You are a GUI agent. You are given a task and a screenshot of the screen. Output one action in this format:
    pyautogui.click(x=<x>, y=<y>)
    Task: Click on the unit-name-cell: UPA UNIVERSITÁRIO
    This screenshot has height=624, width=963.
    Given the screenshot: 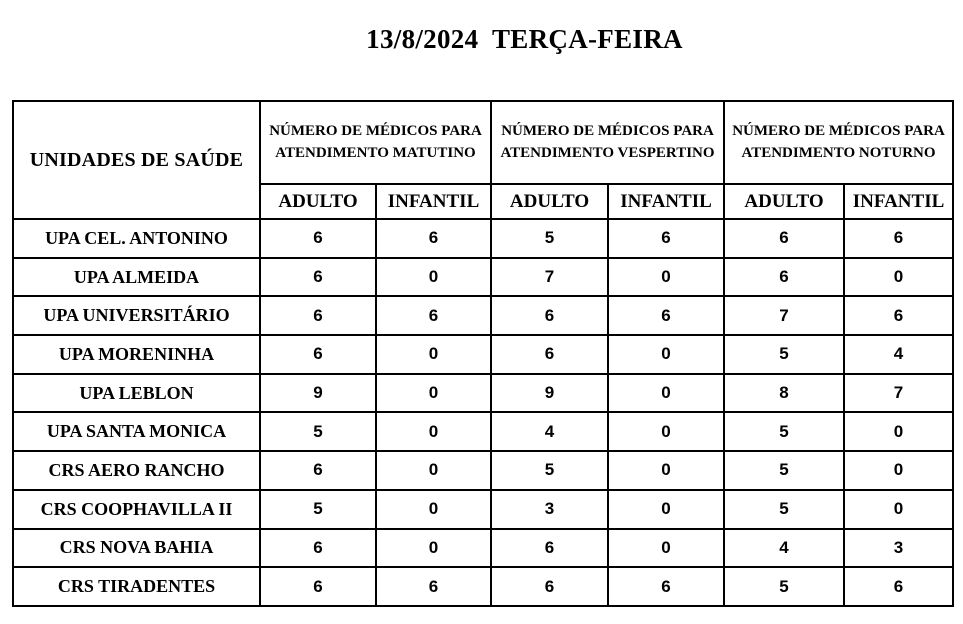 What is the action you would take?
    pyautogui.click(x=136, y=316)
    